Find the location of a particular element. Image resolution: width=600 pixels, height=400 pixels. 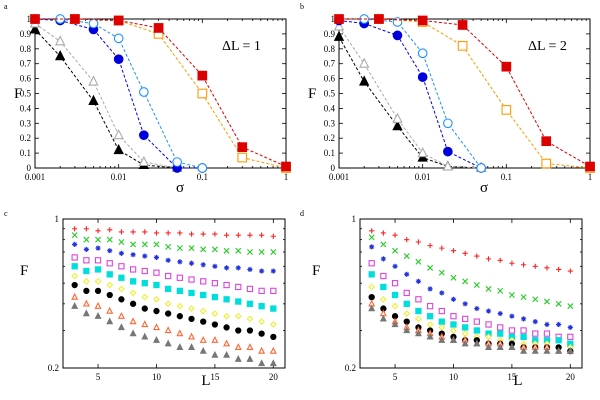

y-tick-label: 0.2 is located at coordinates (350, 368).